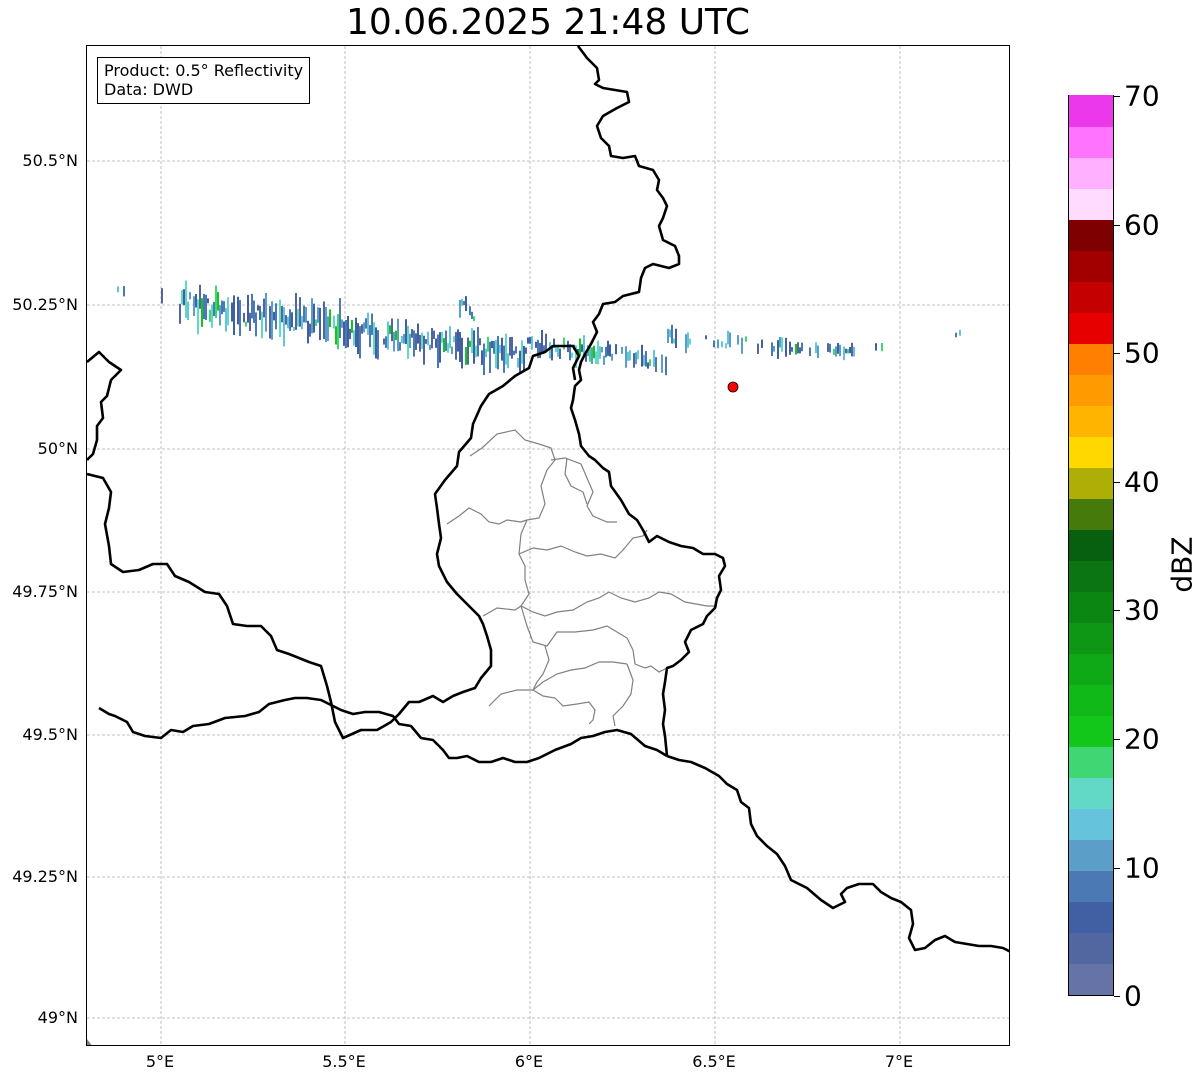  I want to click on colorbar-tick-label: 10, so click(1142, 868).